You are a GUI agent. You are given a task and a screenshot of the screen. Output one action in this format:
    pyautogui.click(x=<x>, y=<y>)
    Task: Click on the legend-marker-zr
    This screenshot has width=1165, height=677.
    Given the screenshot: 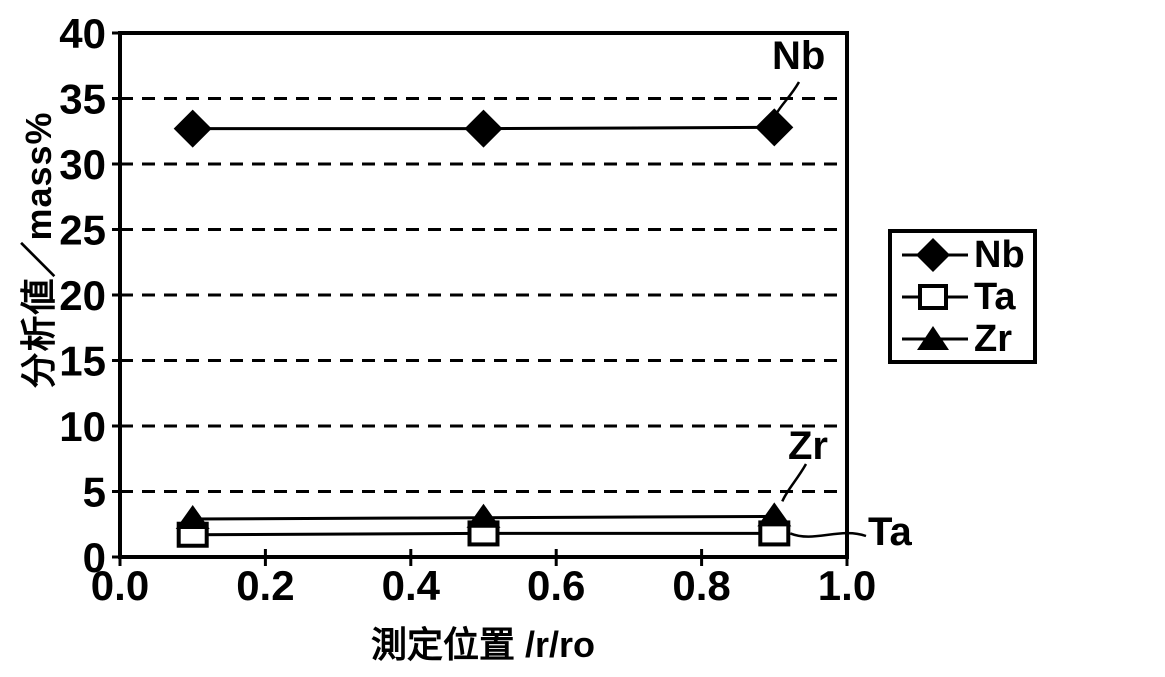 What is the action you would take?
    pyautogui.click(x=935, y=337)
    